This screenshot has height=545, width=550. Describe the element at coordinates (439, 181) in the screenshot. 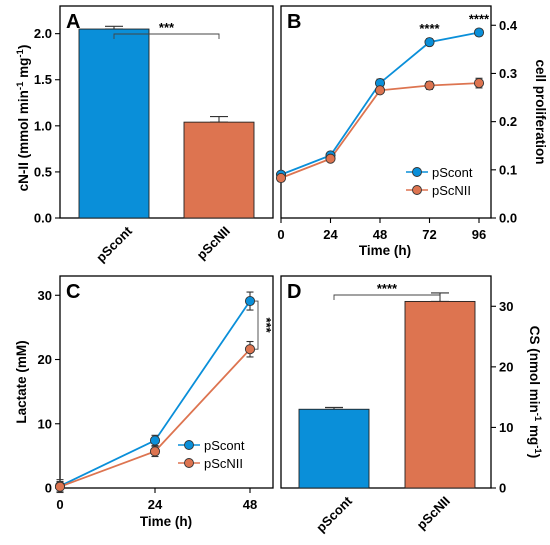

I see `panel-b-legend: pScont pScNII` at that location.